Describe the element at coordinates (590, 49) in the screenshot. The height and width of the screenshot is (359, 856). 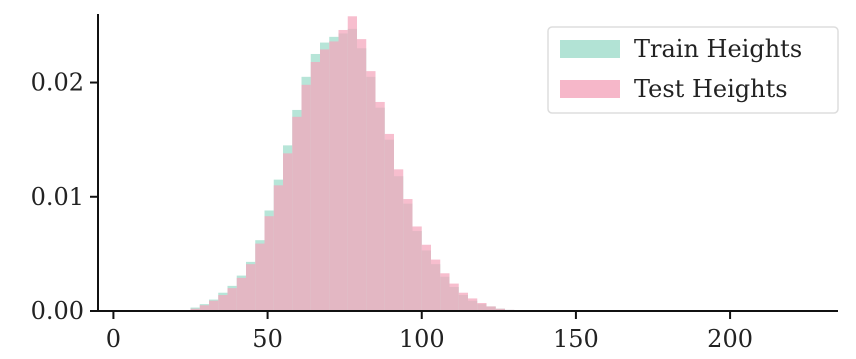
I see `legend-swatch-train` at that location.